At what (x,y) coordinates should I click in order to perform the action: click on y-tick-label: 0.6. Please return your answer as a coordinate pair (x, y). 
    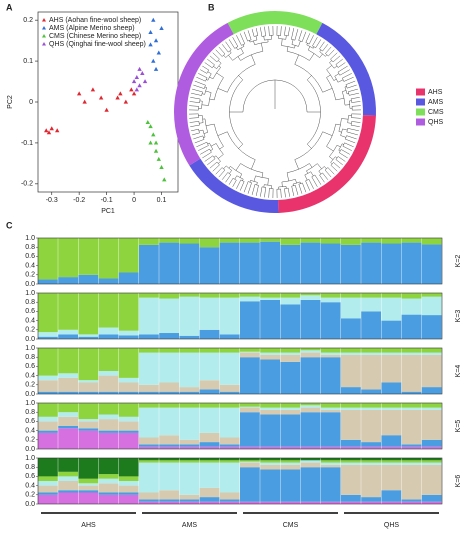
    Looking at the image, I should click on (30, 476).